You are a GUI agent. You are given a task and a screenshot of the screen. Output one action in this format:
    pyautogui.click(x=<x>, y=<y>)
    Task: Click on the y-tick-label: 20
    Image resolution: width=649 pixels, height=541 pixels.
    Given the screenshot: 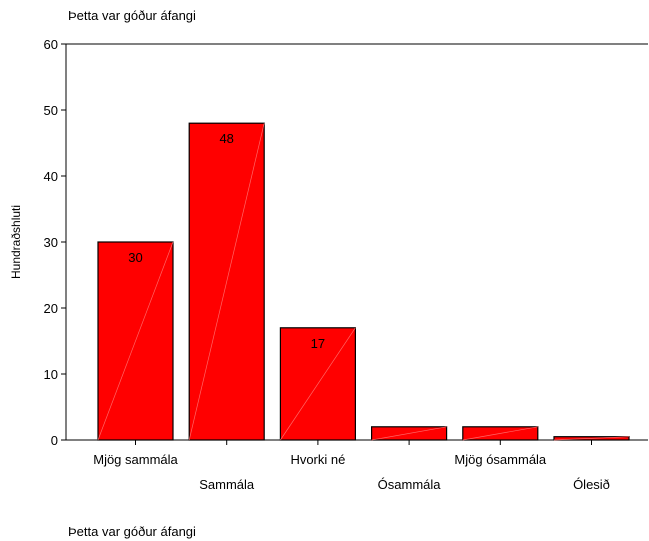 What is the action you would take?
    pyautogui.click(x=51, y=308)
    